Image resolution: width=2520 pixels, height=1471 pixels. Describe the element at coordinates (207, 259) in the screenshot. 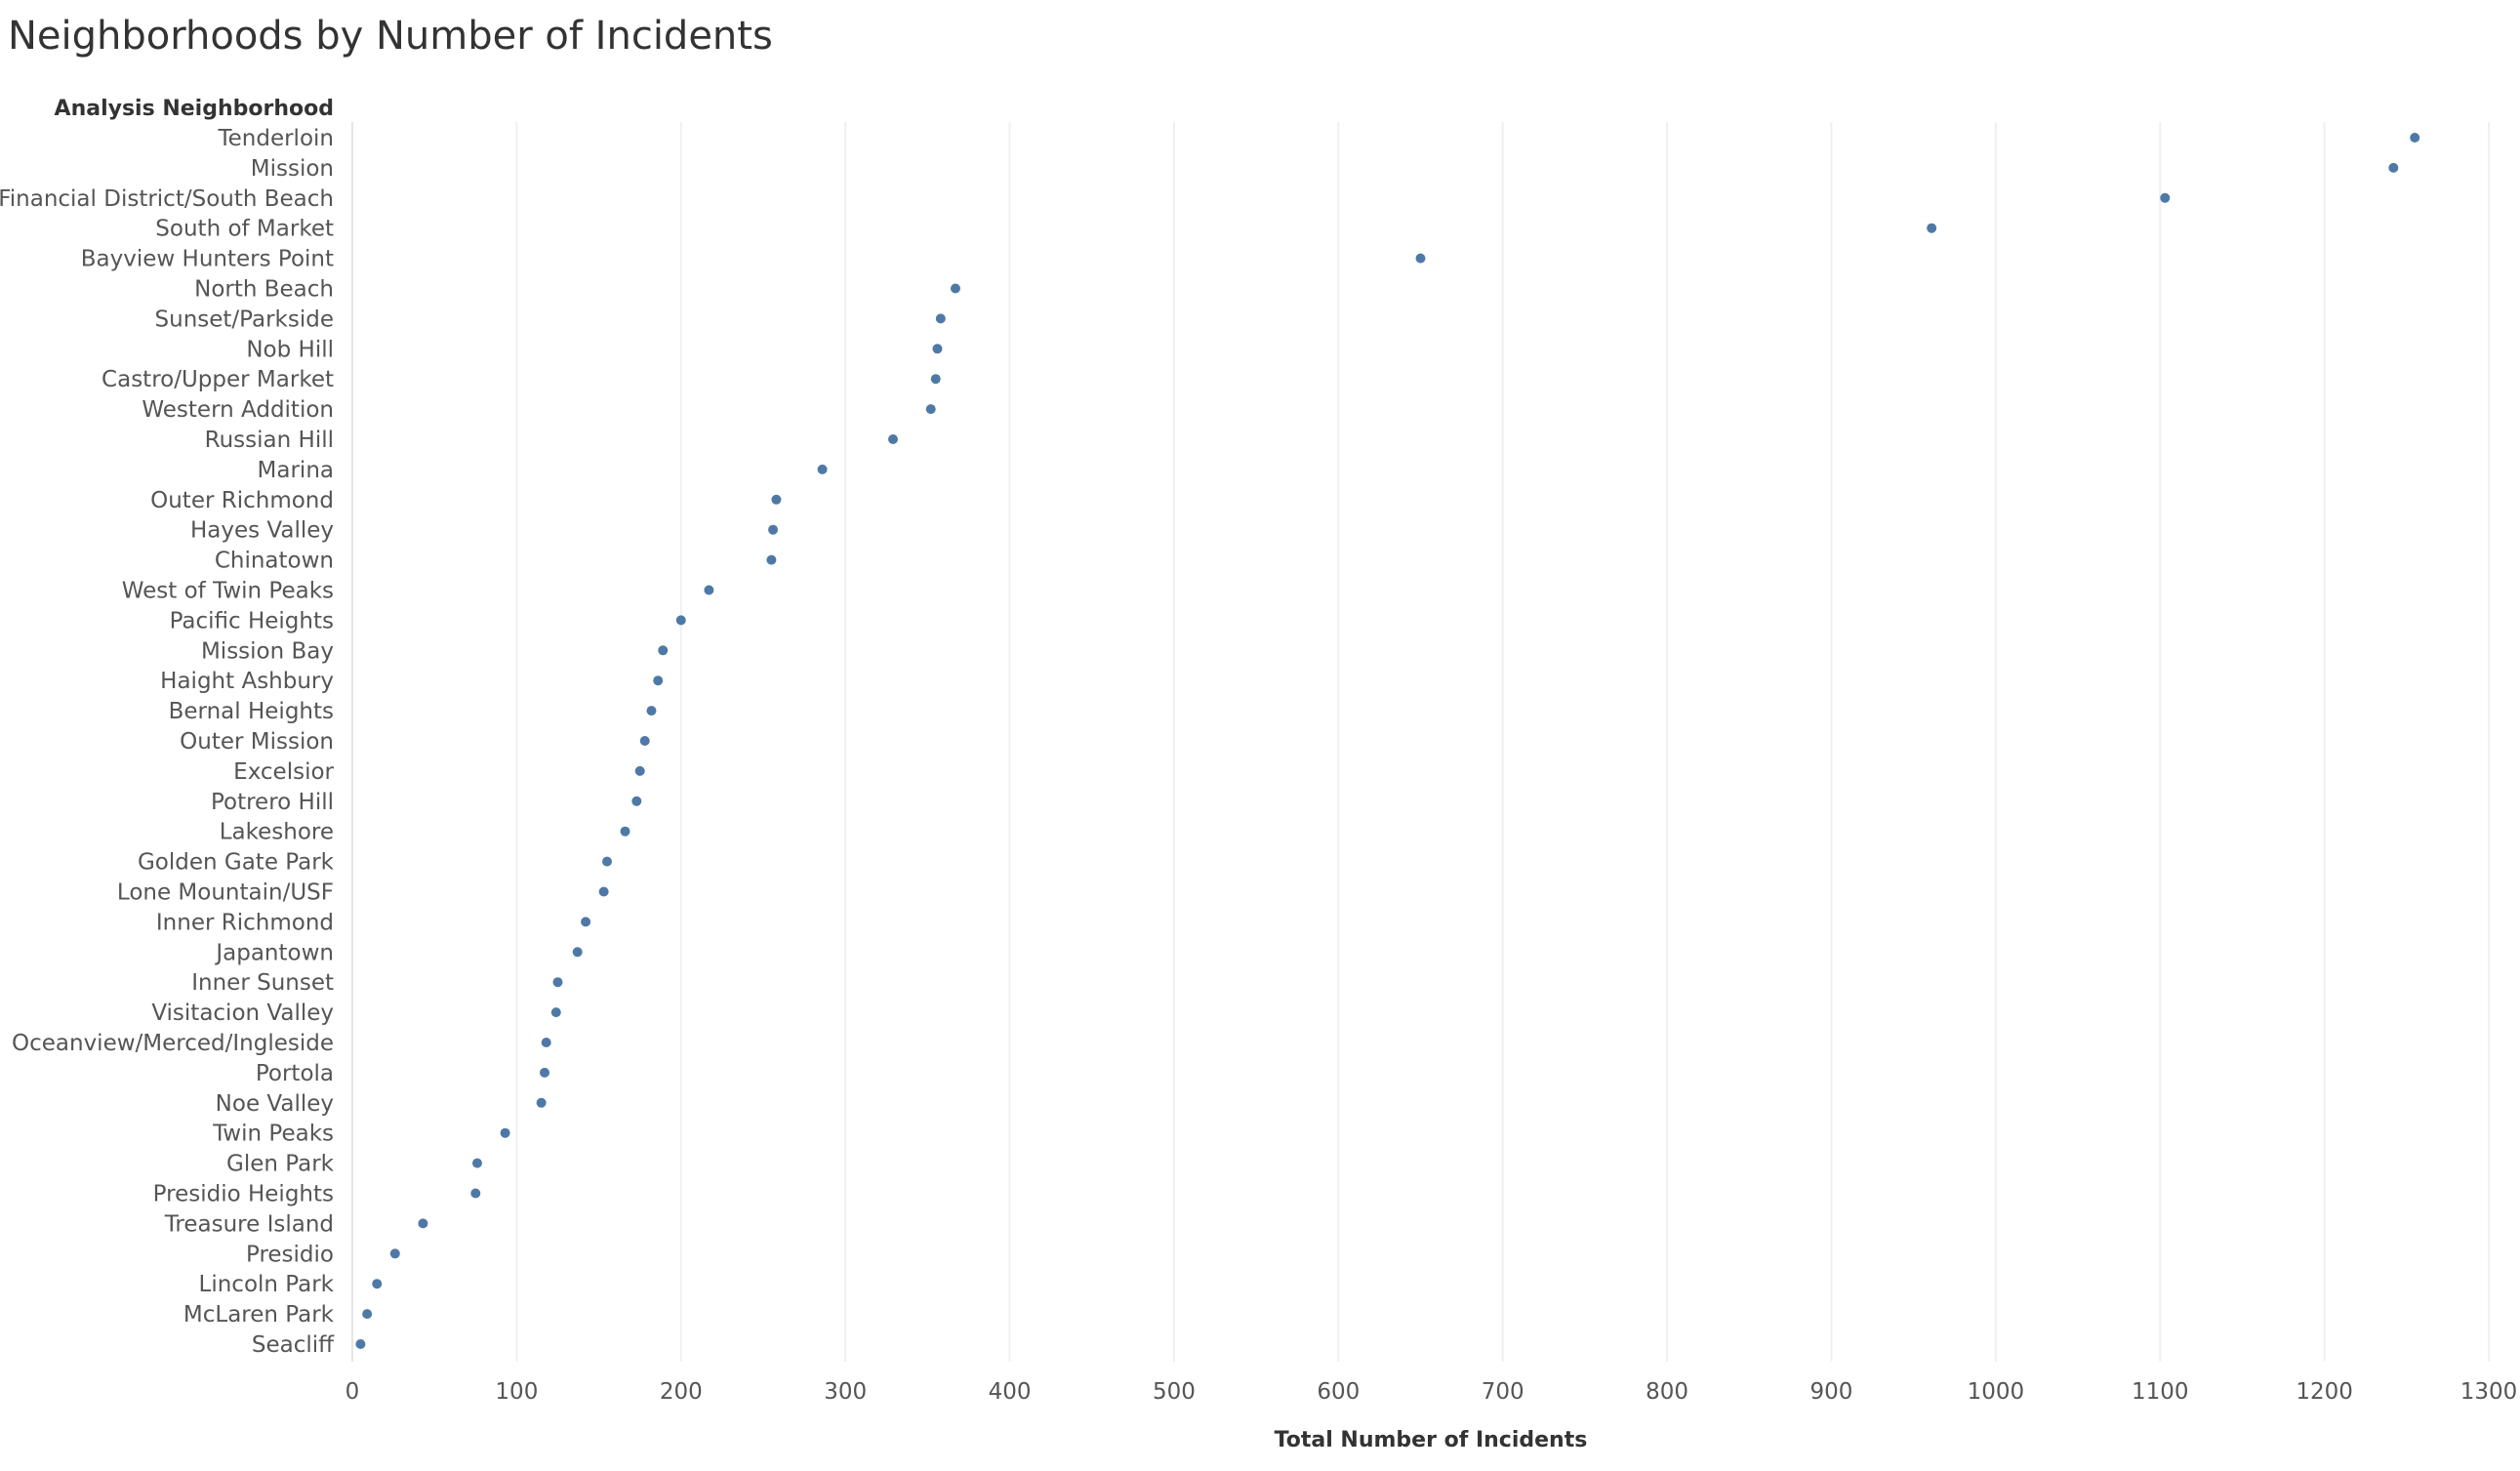

I see `category-label: Bayview Hunters Point` at that location.